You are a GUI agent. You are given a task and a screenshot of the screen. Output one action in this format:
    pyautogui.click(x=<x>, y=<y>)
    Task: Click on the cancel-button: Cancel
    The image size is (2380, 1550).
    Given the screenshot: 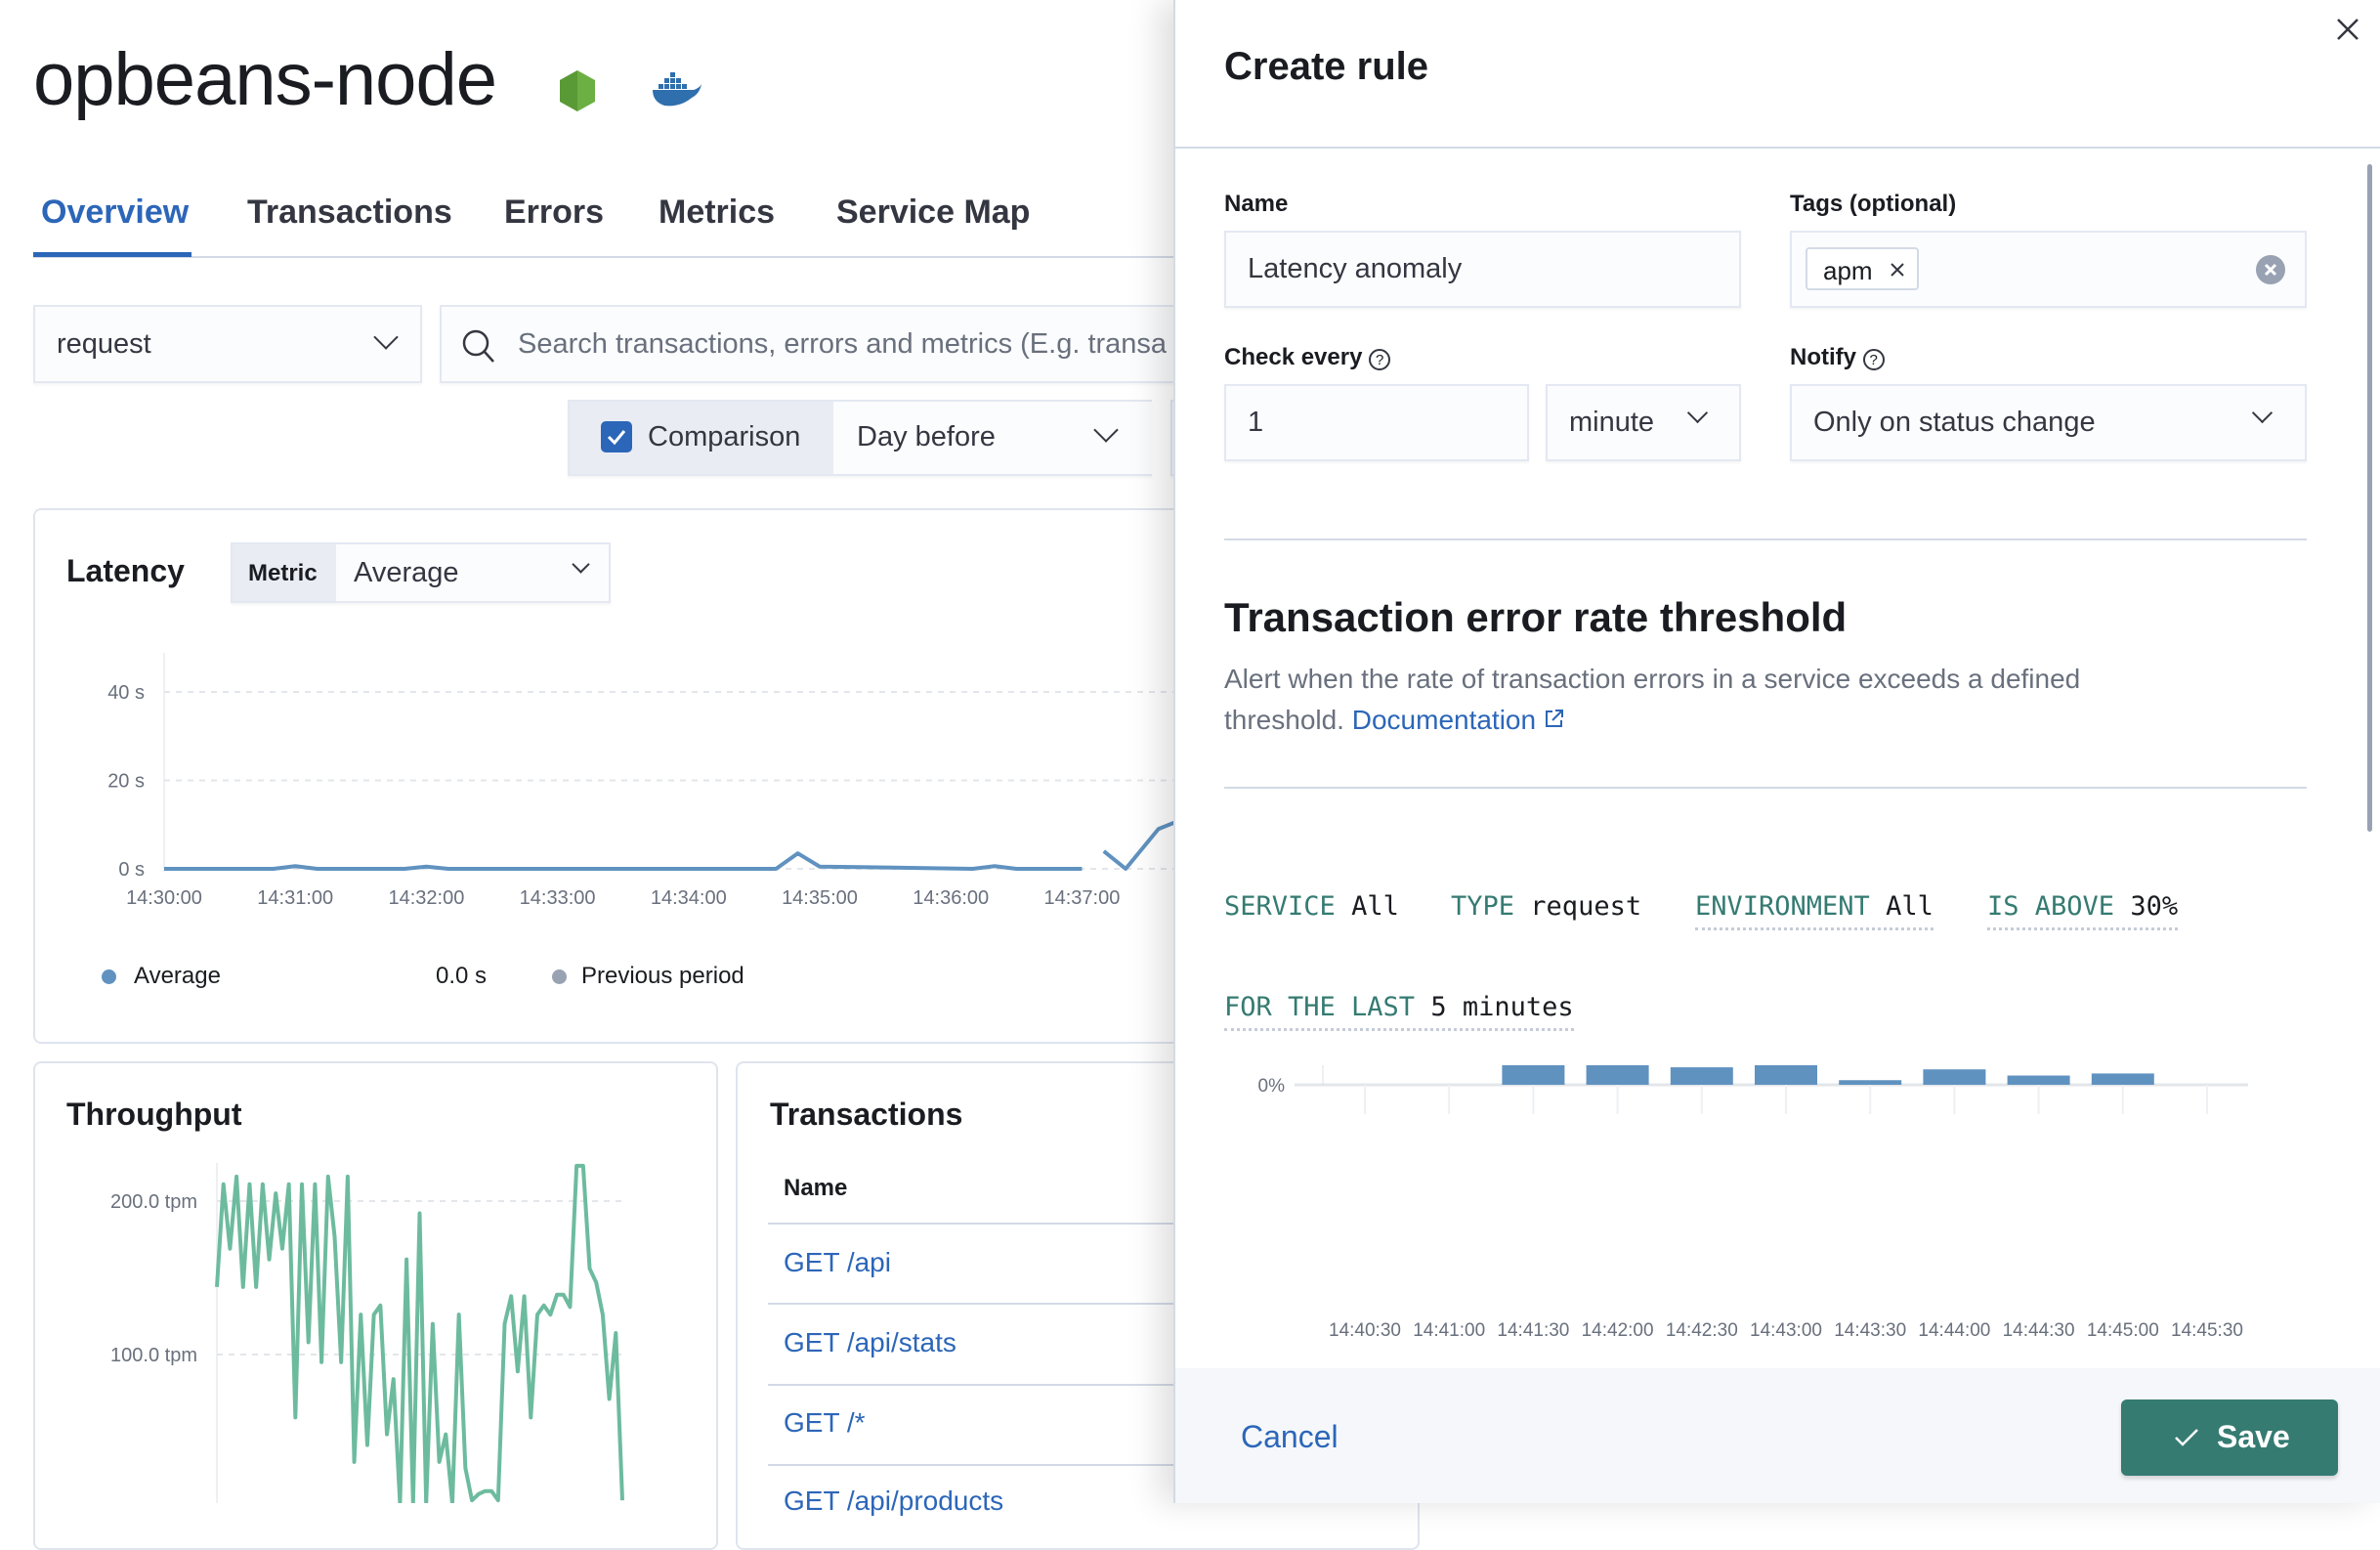 What is the action you would take?
    pyautogui.click(x=1290, y=1436)
    